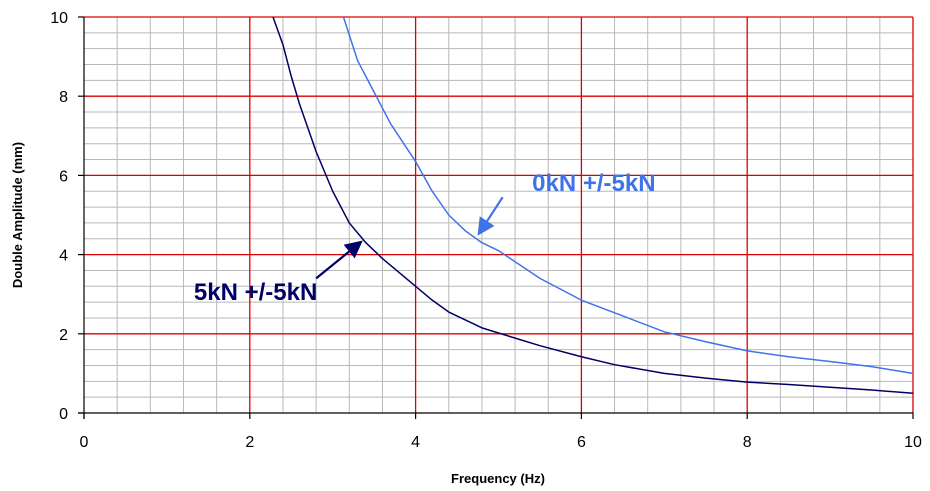 This screenshot has height=491, width=930. Describe the element at coordinates (581, 442) in the screenshot. I see `x-tick-label: 6` at that location.